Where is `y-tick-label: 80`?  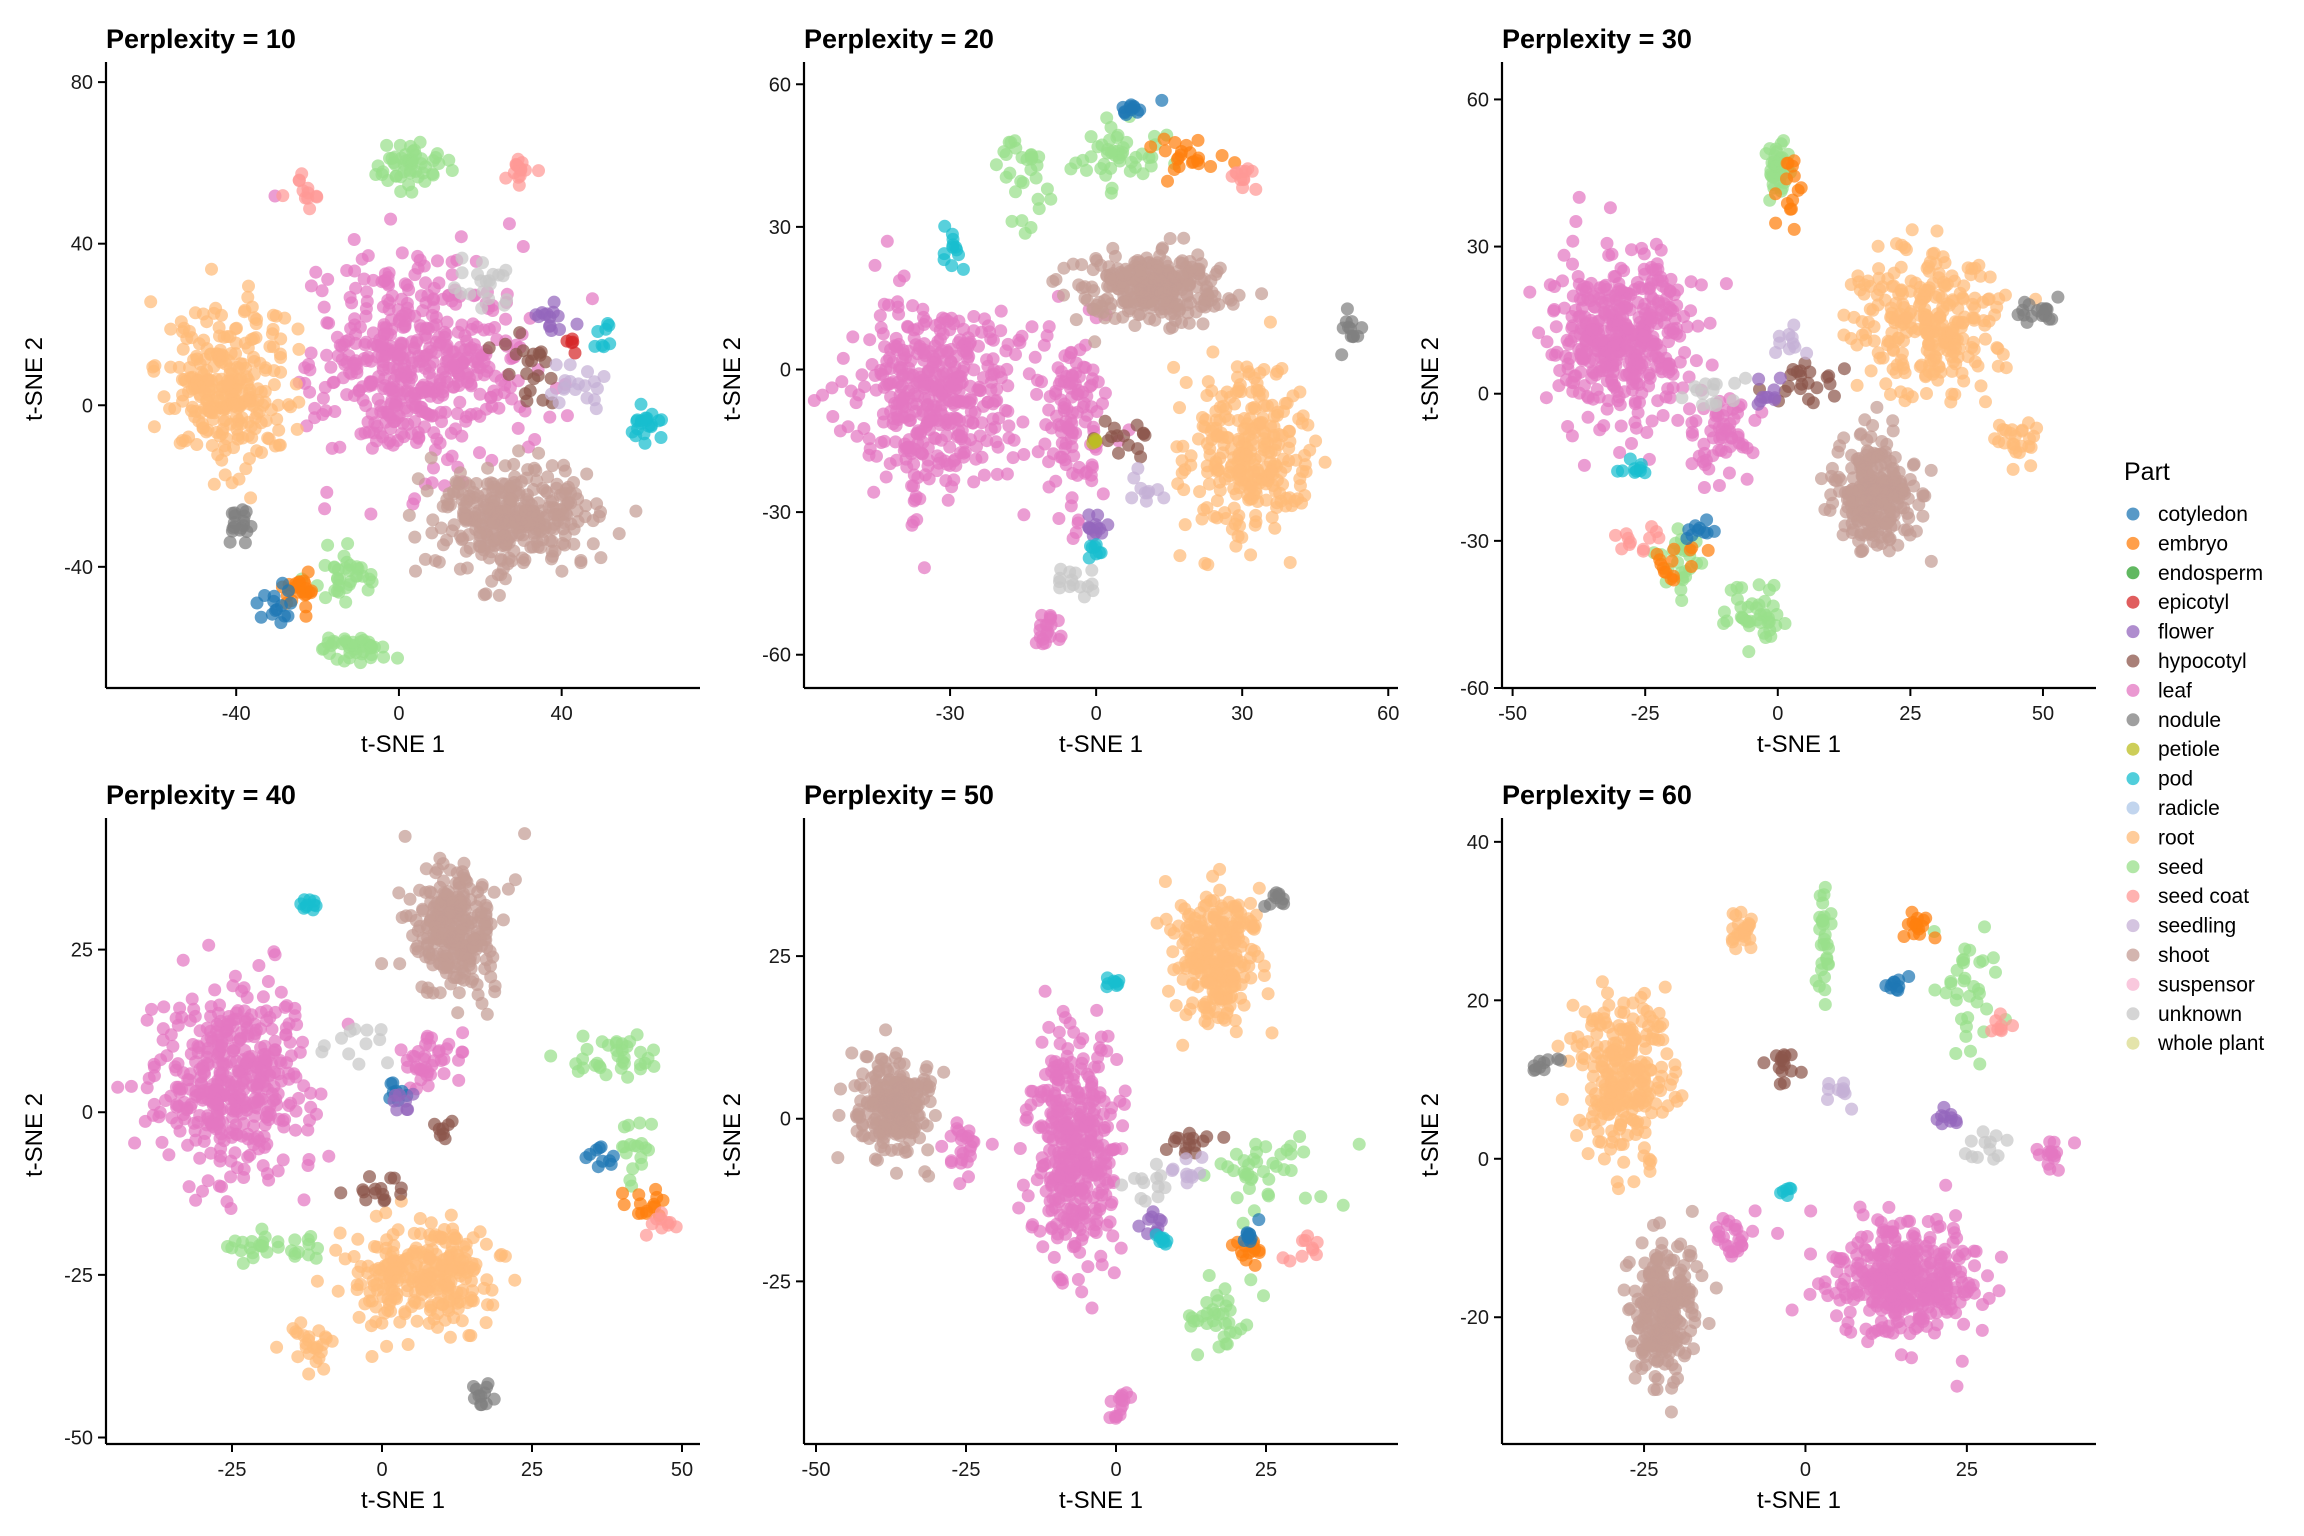 y-tick-label: 80 is located at coordinates (82, 83).